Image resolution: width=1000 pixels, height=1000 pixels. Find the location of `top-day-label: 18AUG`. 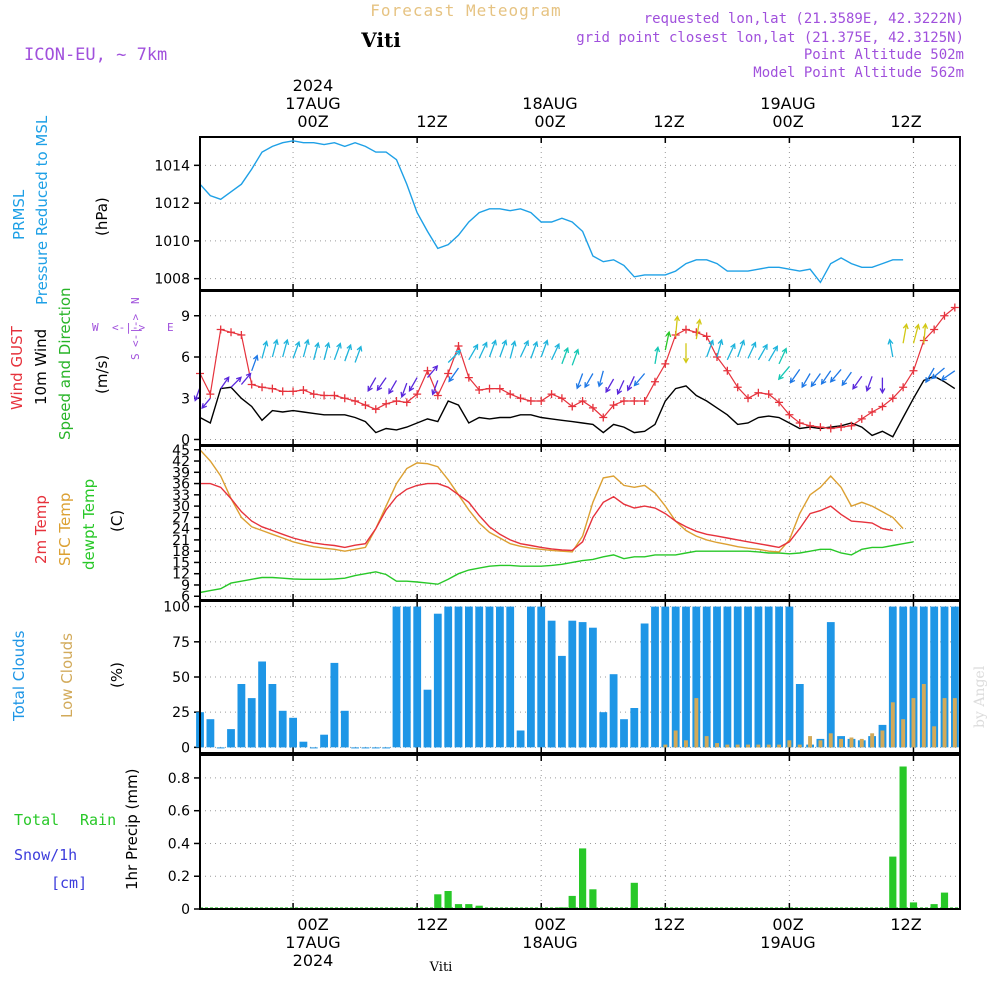

top-day-label: 18AUG is located at coordinates (549, 103).